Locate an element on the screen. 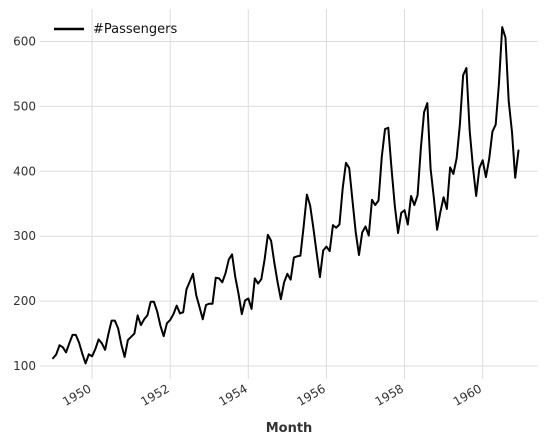 The width and height of the screenshot is (547, 445). legend-label-passengers: #Passengers is located at coordinates (135, 29).